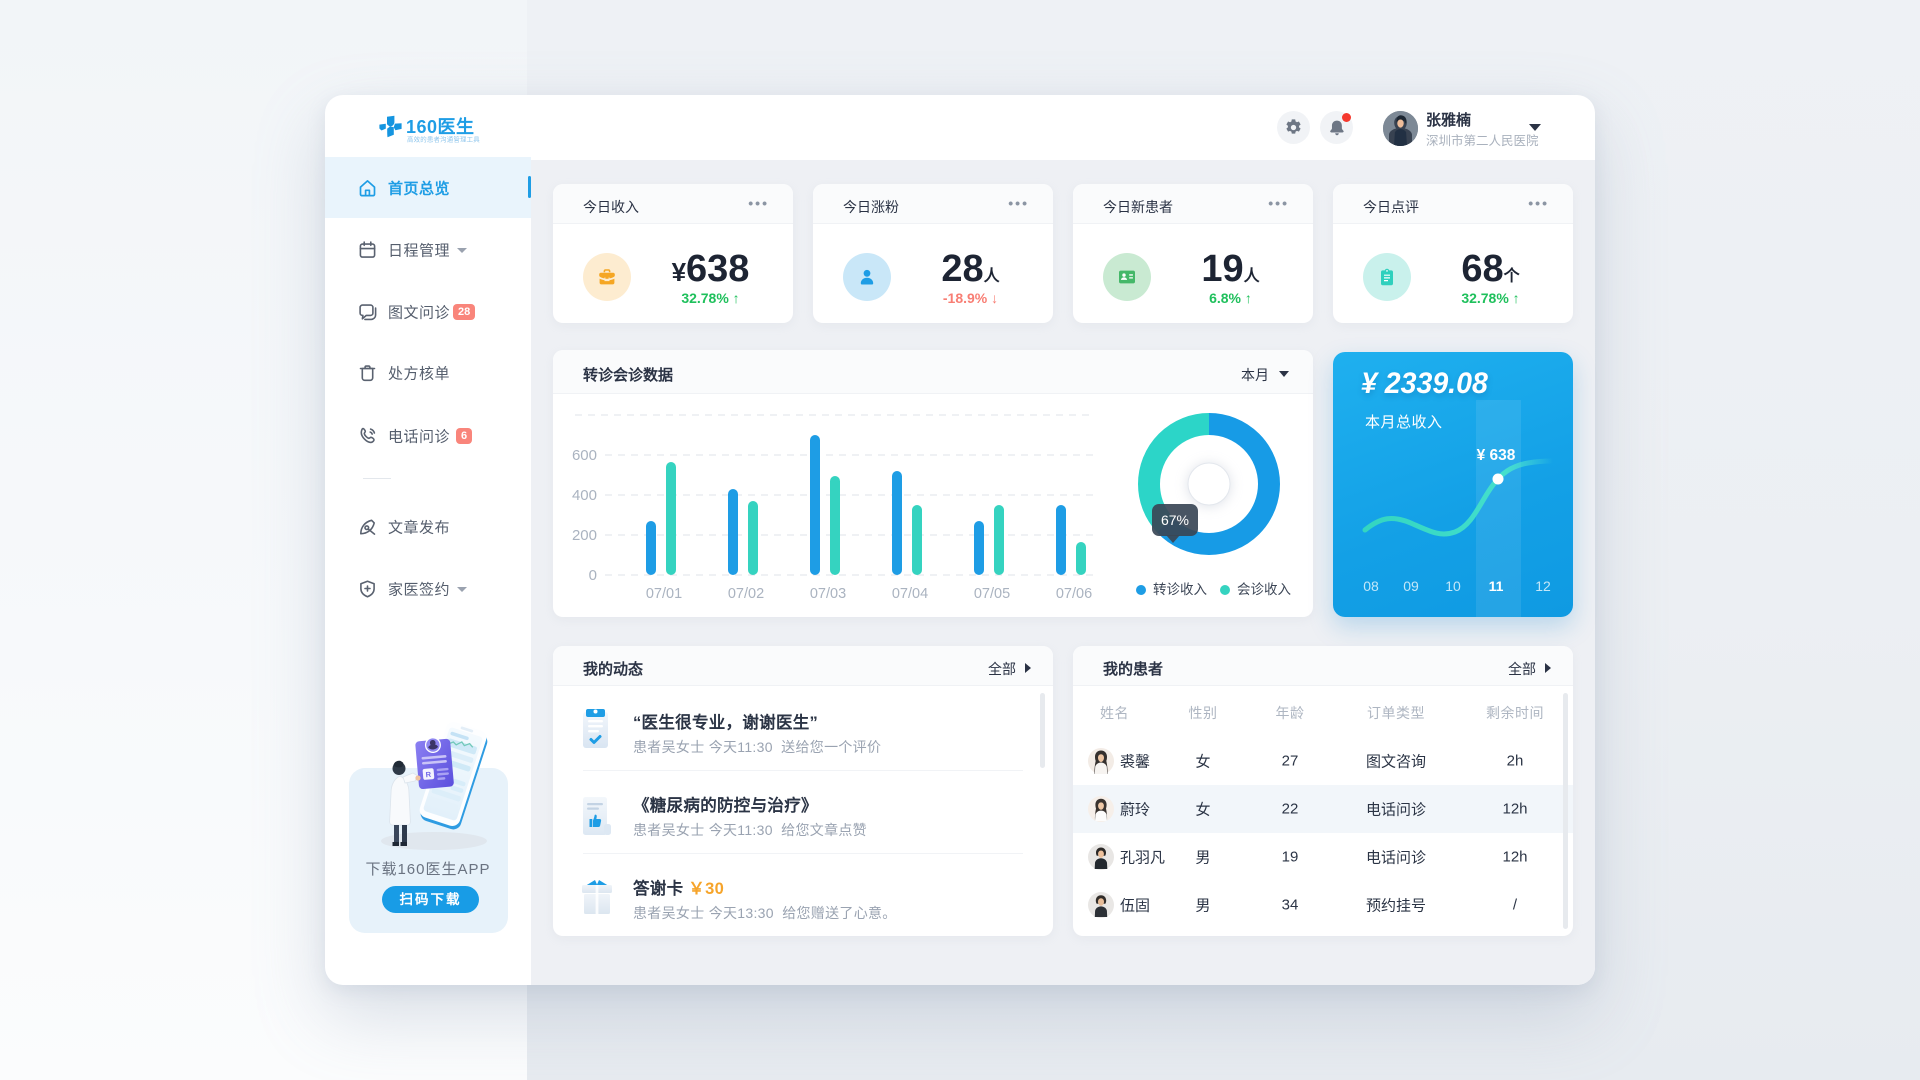 This screenshot has height=1080, width=1920. What do you see at coordinates (584, 495) in the screenshot?
I see `svg-text: 400` at bounding box center [584, 495].